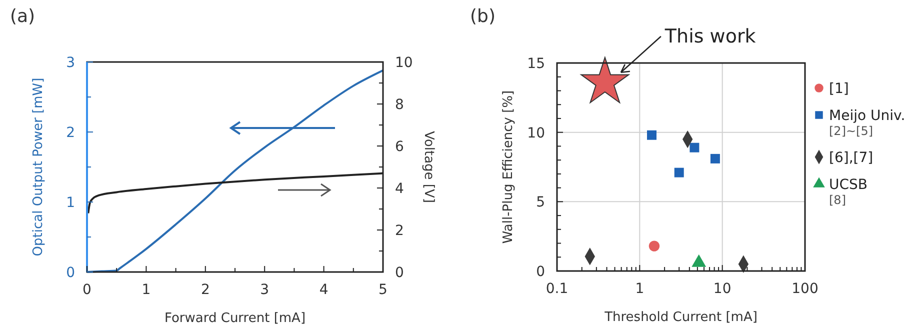 Image resolution: width=918 pixels, height=334 pixels. Describe the element at coordinates (399, 147) in the screenshot. I see `y2-tick-label: 6` at that location.